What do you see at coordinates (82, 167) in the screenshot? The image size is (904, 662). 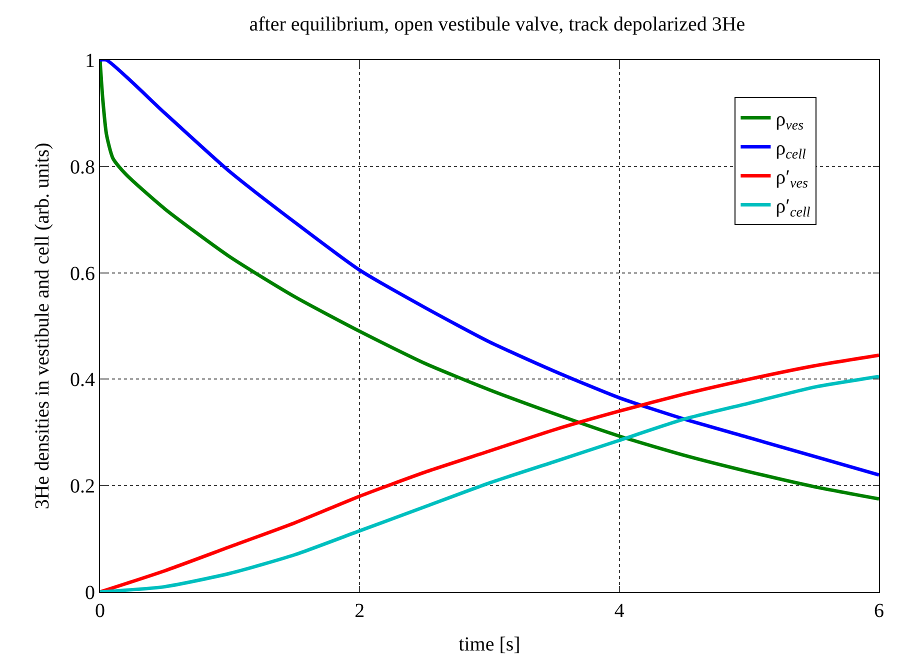 I see `y-tick-label: 0.8` at bounding box center [82, 167].